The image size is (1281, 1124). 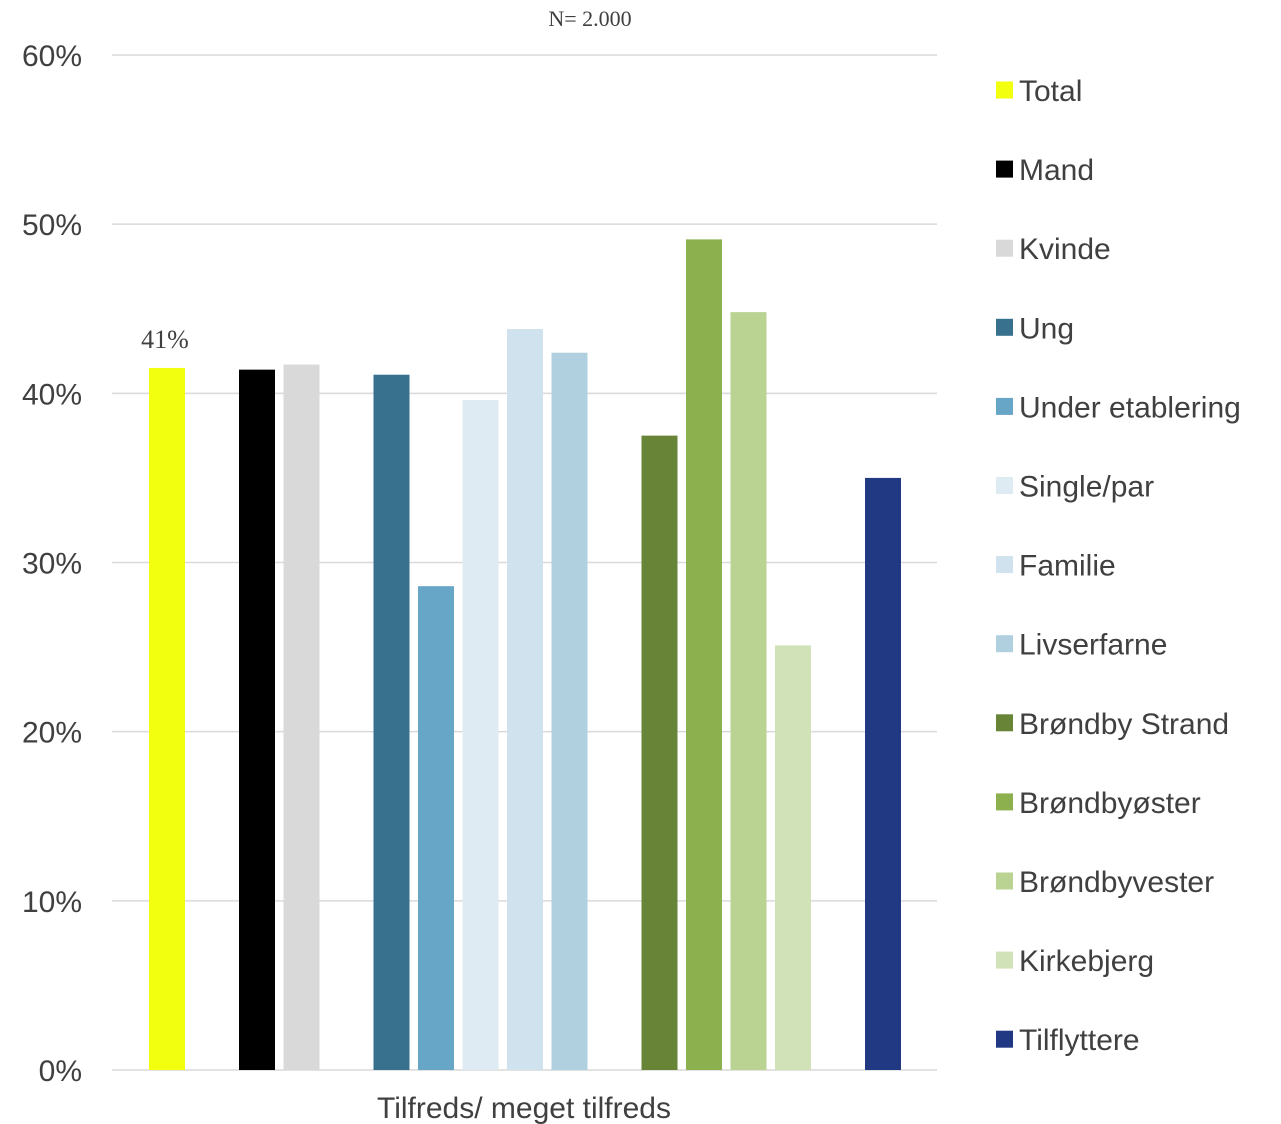 I want to click on bar-ung, so click(x=391, y=722).